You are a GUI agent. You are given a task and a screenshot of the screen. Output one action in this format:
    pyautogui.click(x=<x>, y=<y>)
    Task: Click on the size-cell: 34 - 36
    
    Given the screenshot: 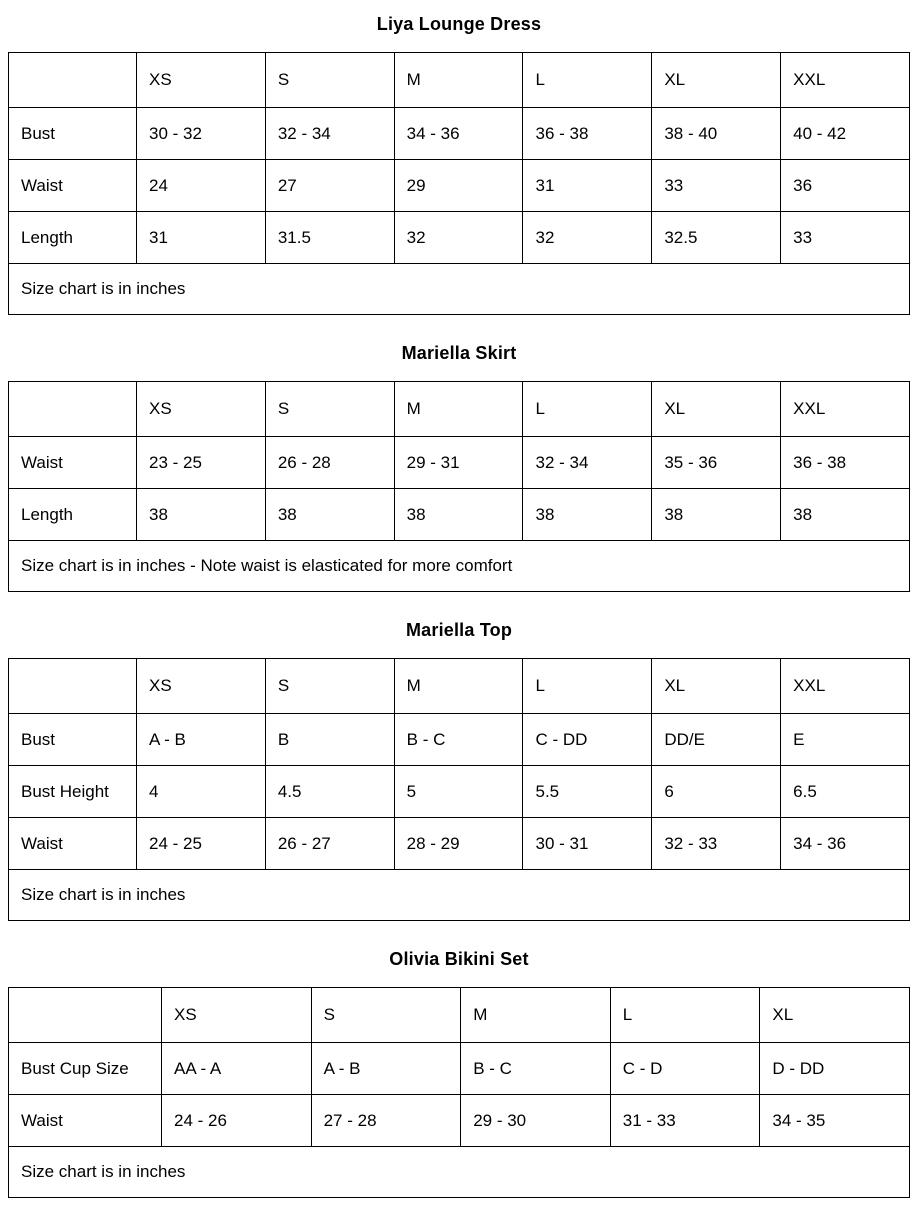 What is the action you would take?
    pyautogui.click(x=845, y=843)
    